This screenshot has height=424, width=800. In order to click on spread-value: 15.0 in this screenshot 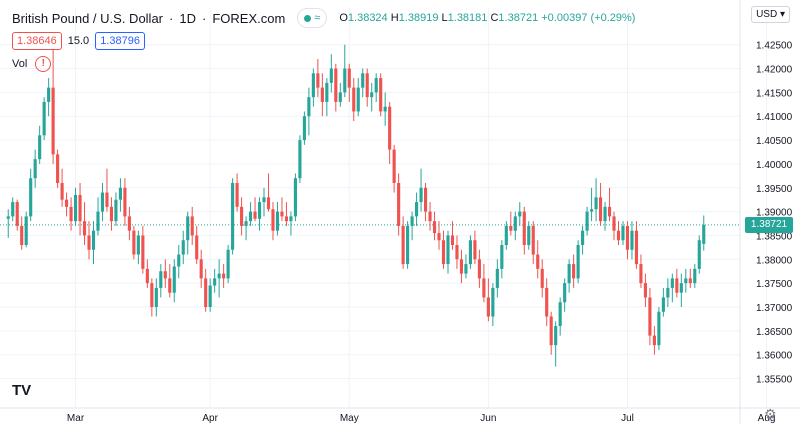, I will do `click(78, 41)`.